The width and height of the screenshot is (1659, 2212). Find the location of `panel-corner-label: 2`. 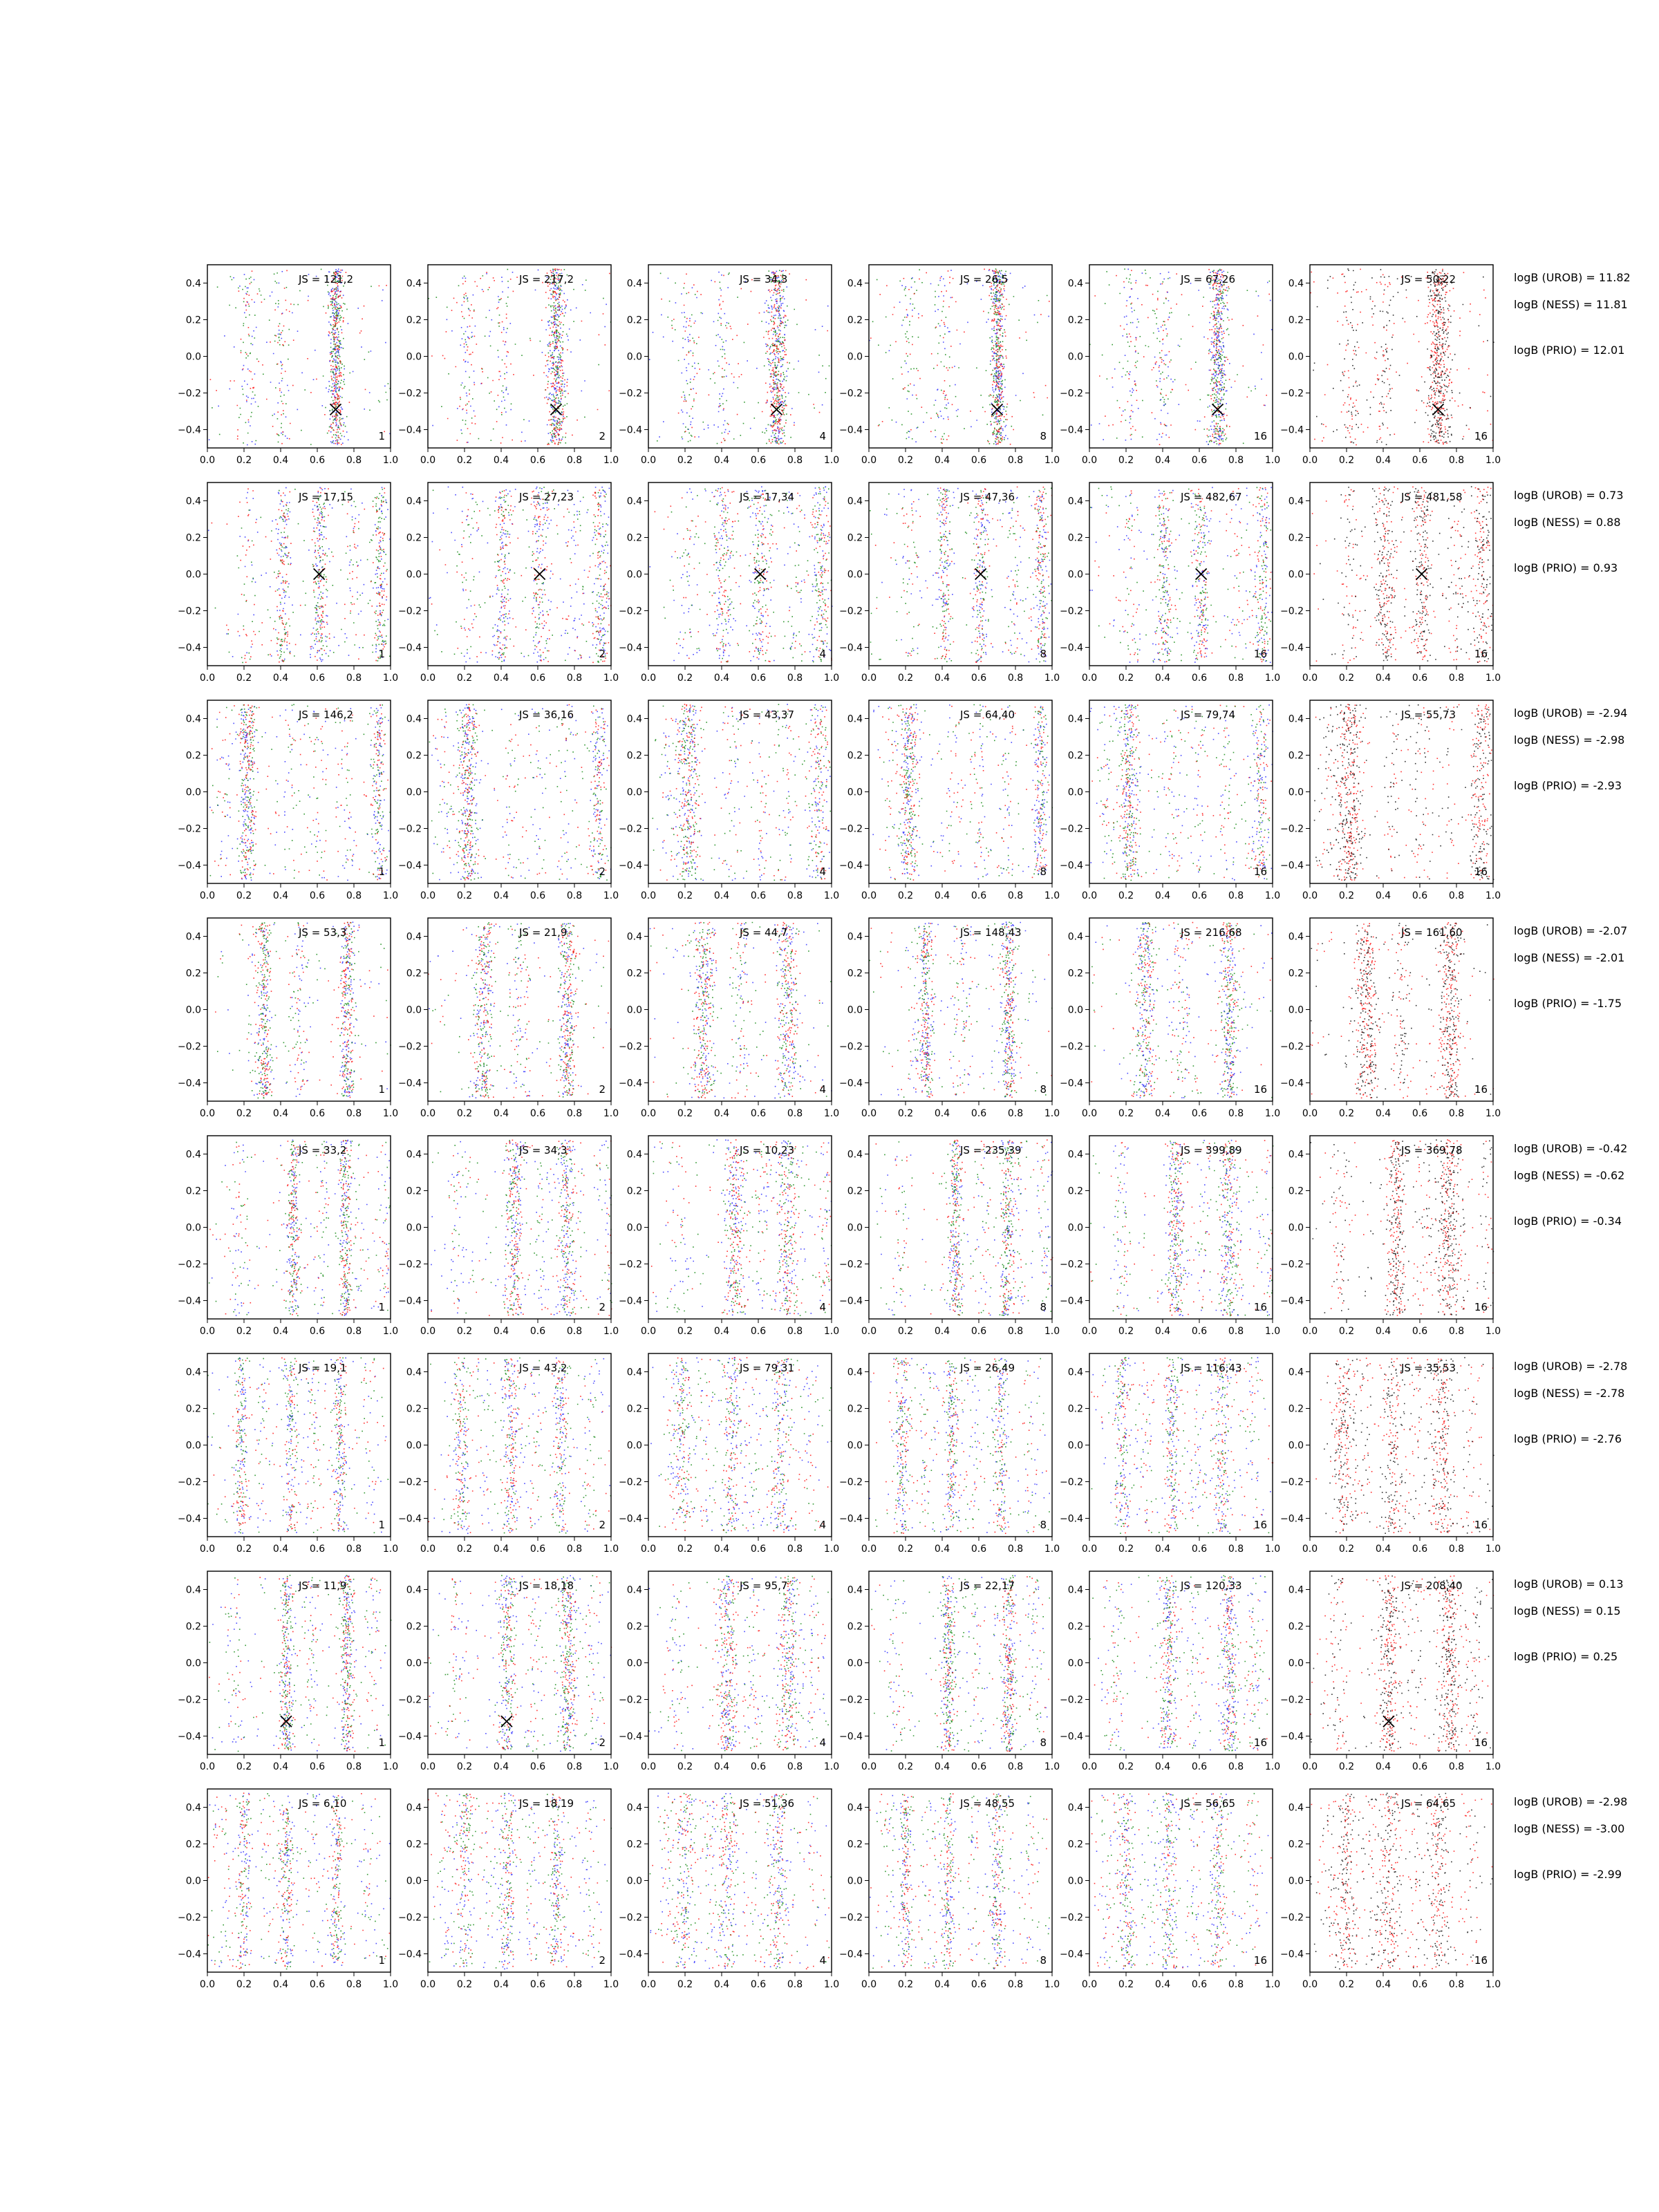

panel-corner-label: 2 is located at coordinates (602, 436).